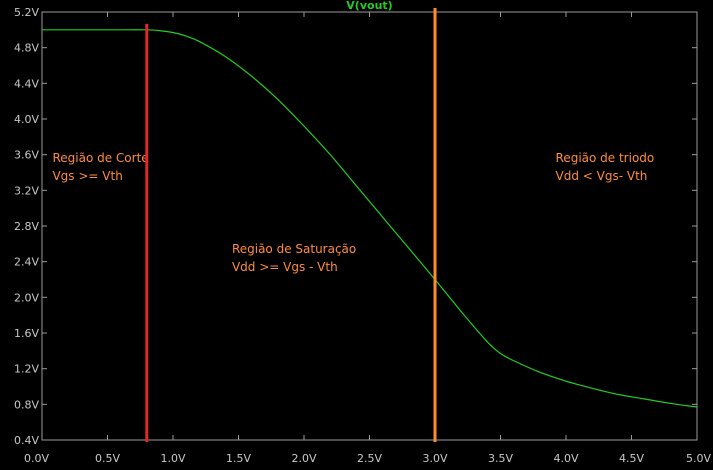  Describe the element at coordinates (26, 369) in the screenshot. I see `y-tick-label: 1.2V` at that location.